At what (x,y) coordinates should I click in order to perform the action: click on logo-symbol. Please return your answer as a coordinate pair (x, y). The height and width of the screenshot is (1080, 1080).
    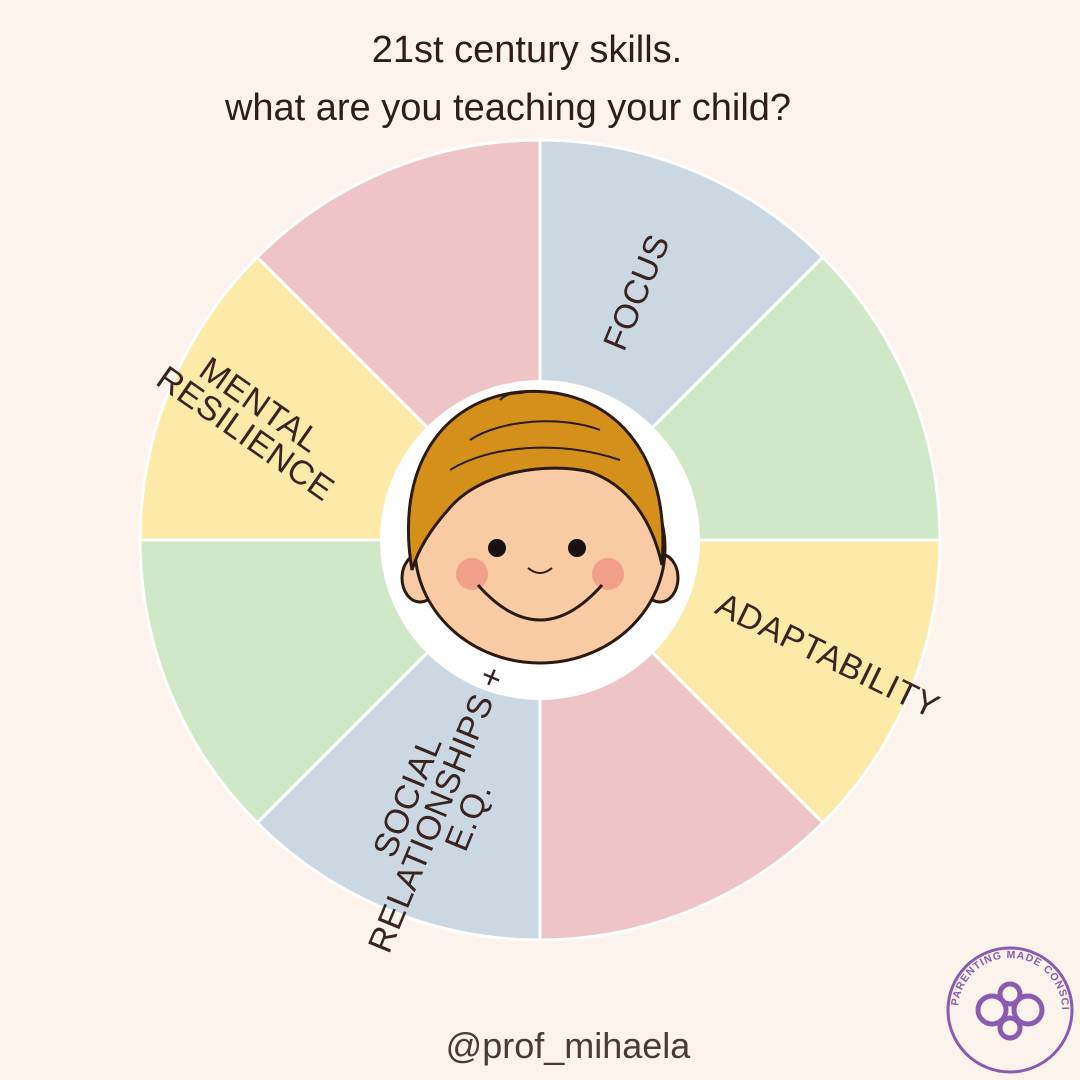
    Looking at the image, I should click on (1010, 1011).